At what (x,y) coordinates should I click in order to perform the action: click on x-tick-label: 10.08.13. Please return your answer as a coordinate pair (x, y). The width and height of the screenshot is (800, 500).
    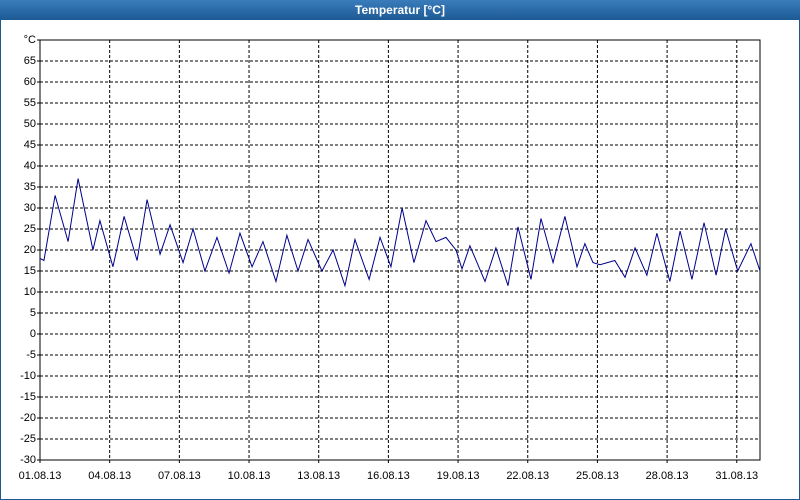
    Looking at the image, I should click on (249, 476).